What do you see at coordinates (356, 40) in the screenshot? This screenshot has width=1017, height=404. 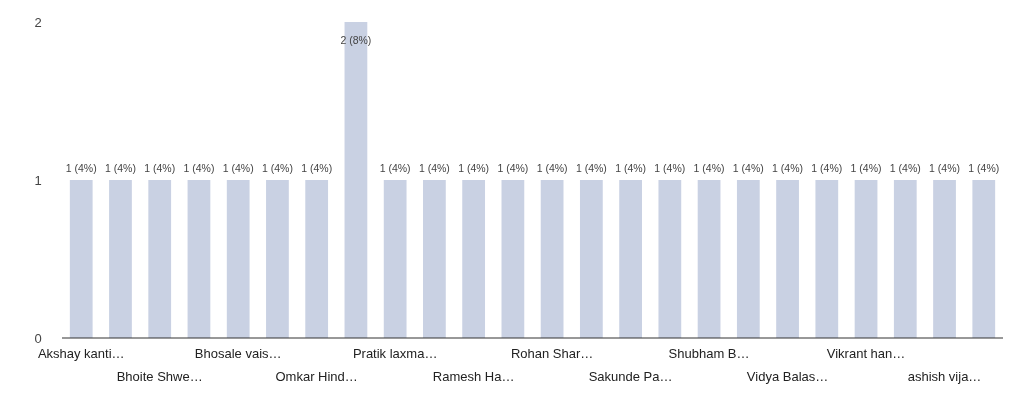 I see `data-label: 2 (8%)` at bounding box center [356, 40].